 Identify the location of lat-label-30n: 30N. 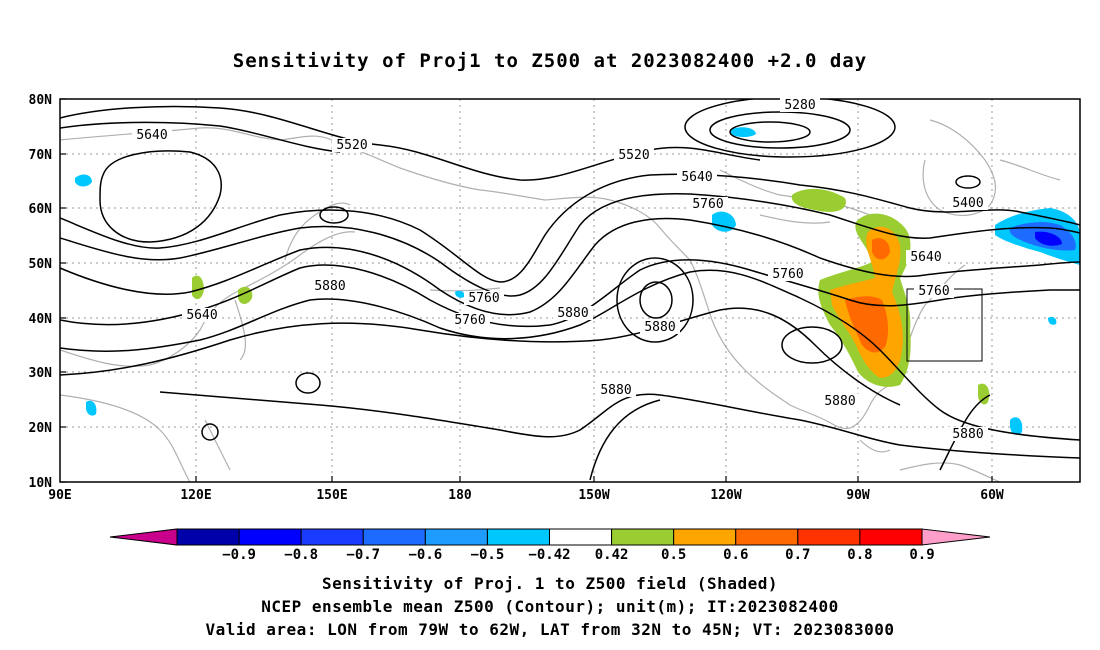
(41, 373).